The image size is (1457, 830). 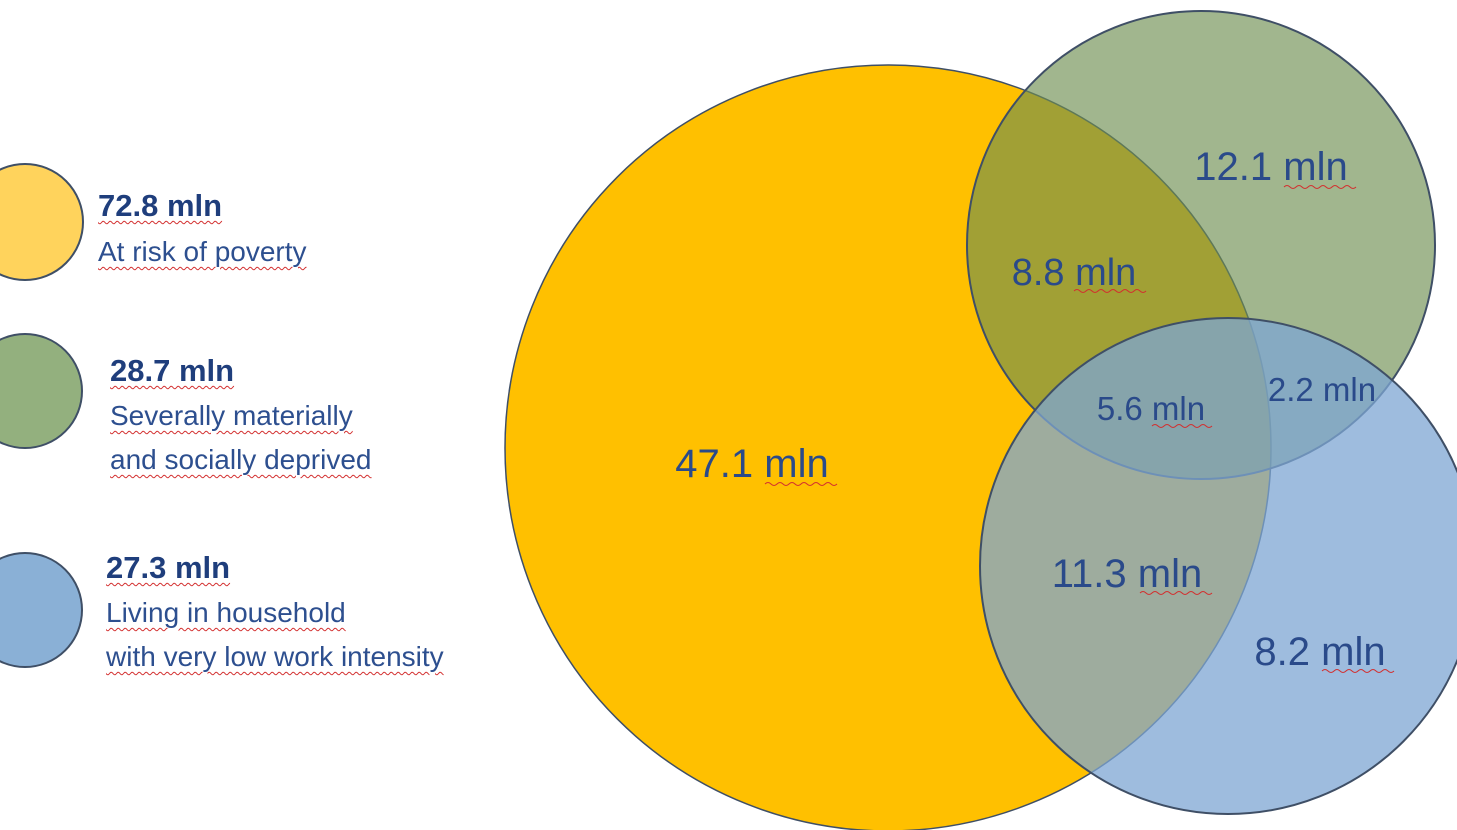 What do you see at coordinates (1322, 389) in the screenshot?
I see `region-label-deprived-work: 2.2 mln` at bounding box center [1322, 389].